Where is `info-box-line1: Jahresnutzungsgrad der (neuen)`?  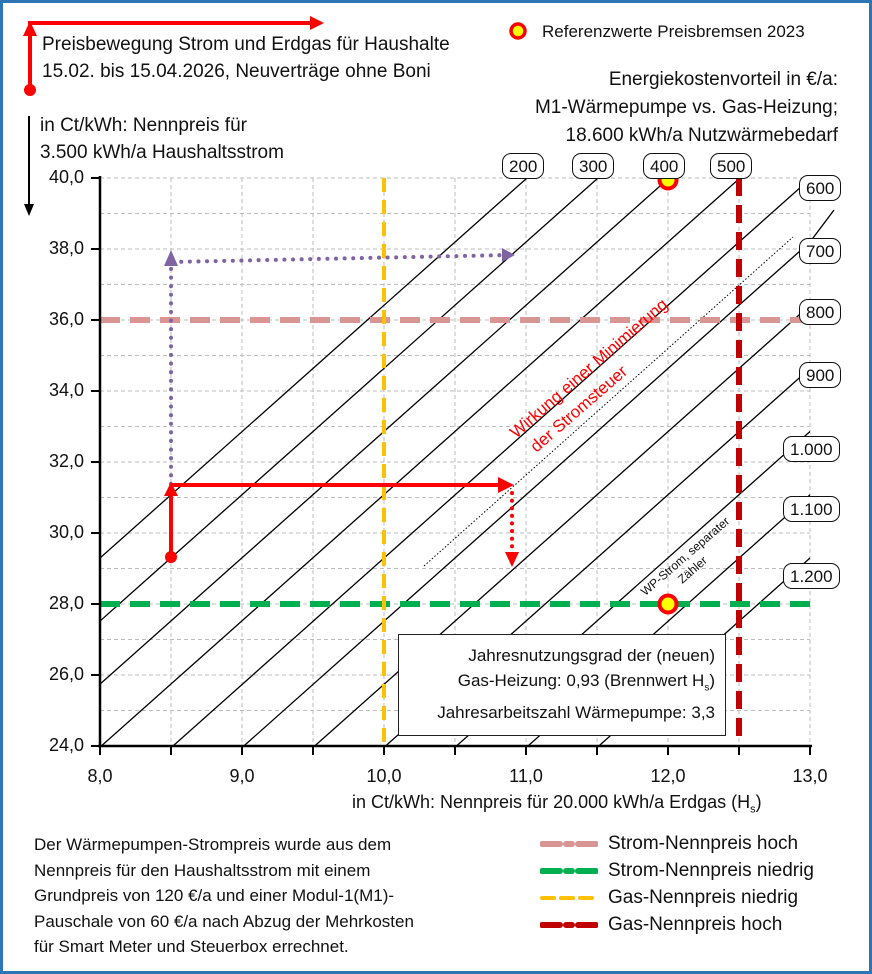
info-box-line1: Jahresnutzungsgrad der (neuen) is located at coordinates (591, 655).